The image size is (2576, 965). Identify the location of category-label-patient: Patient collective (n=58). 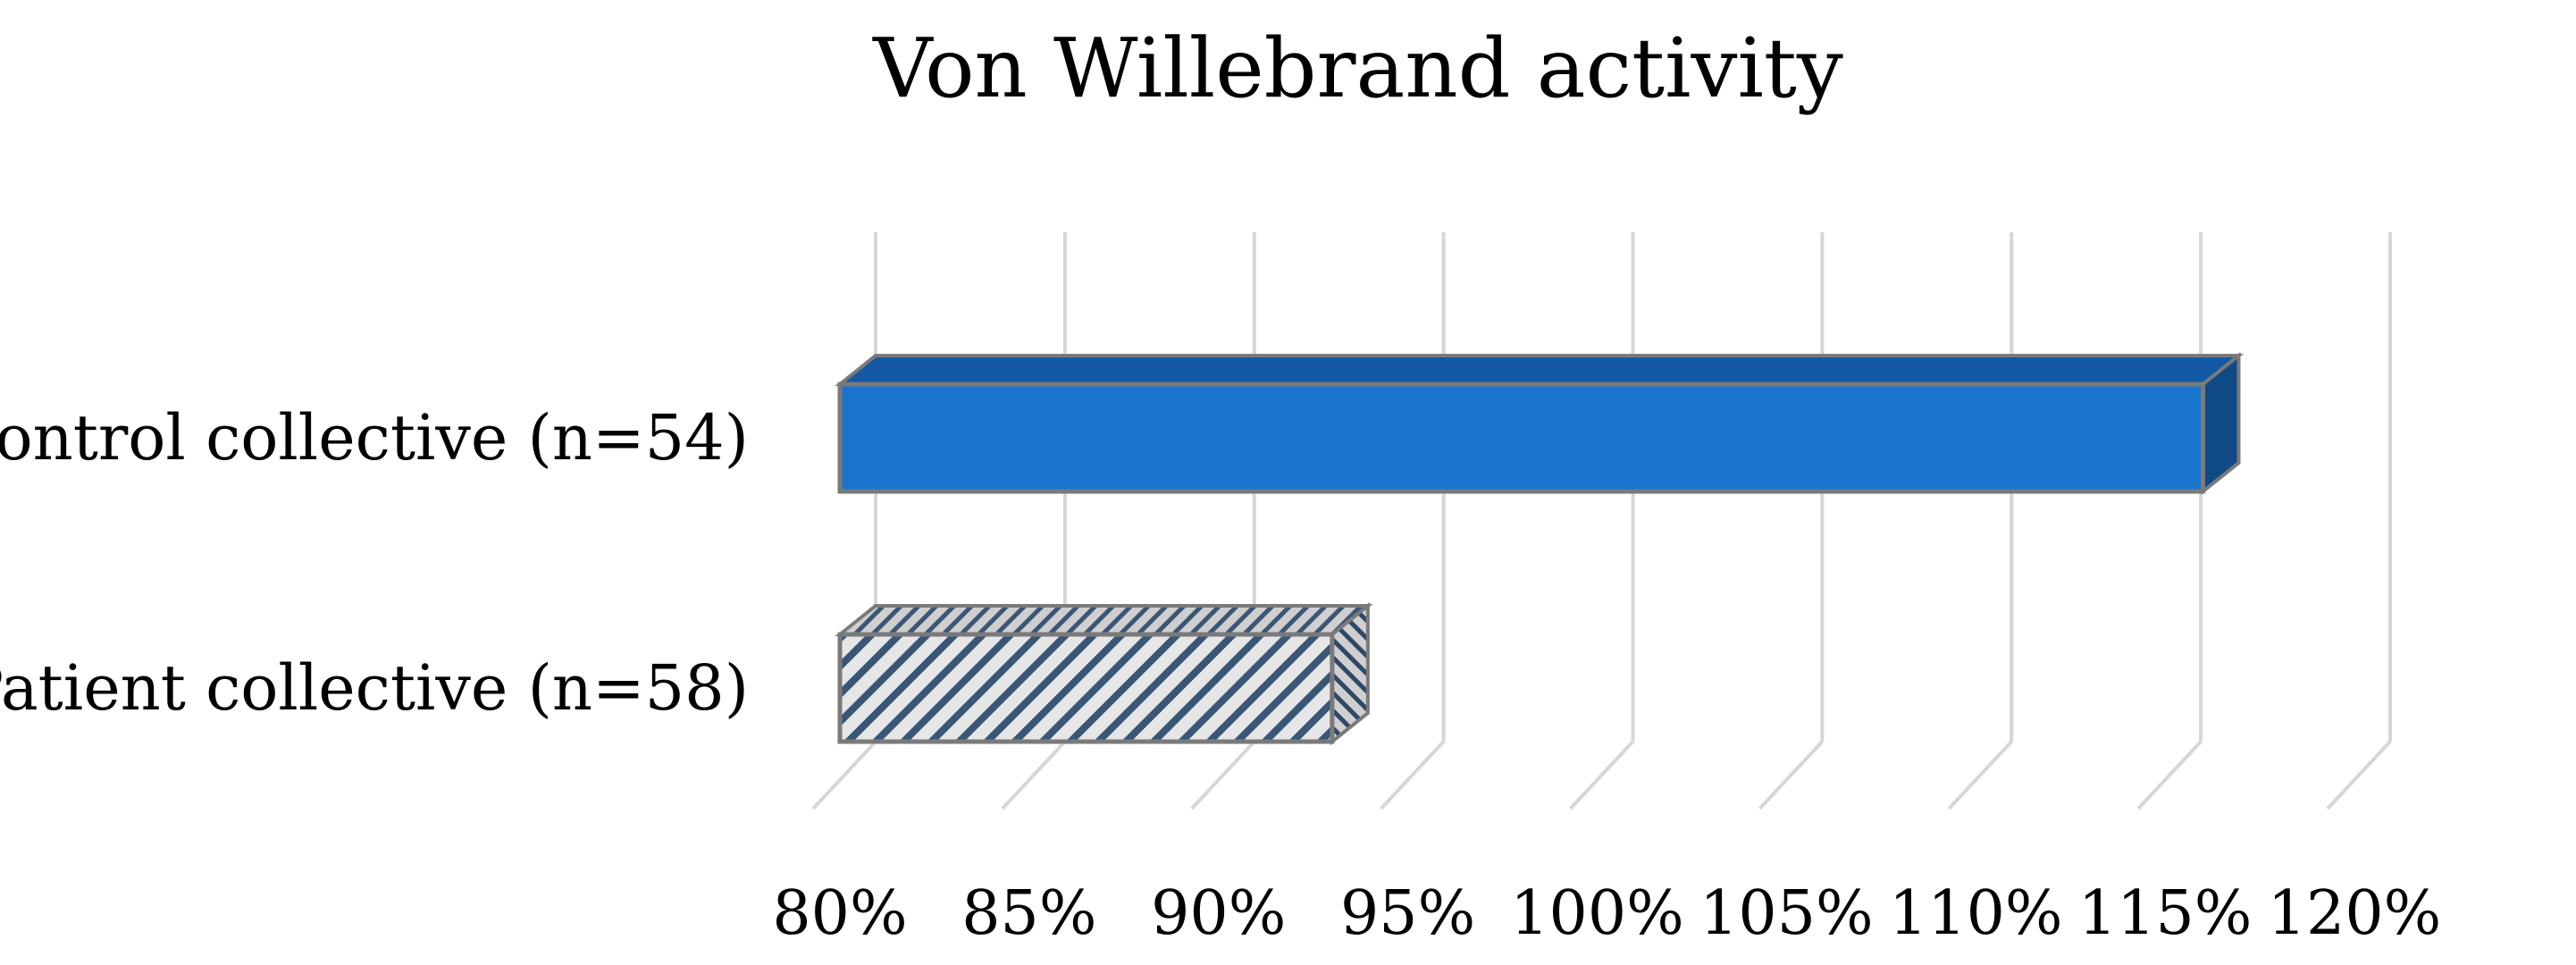
(374, 688).